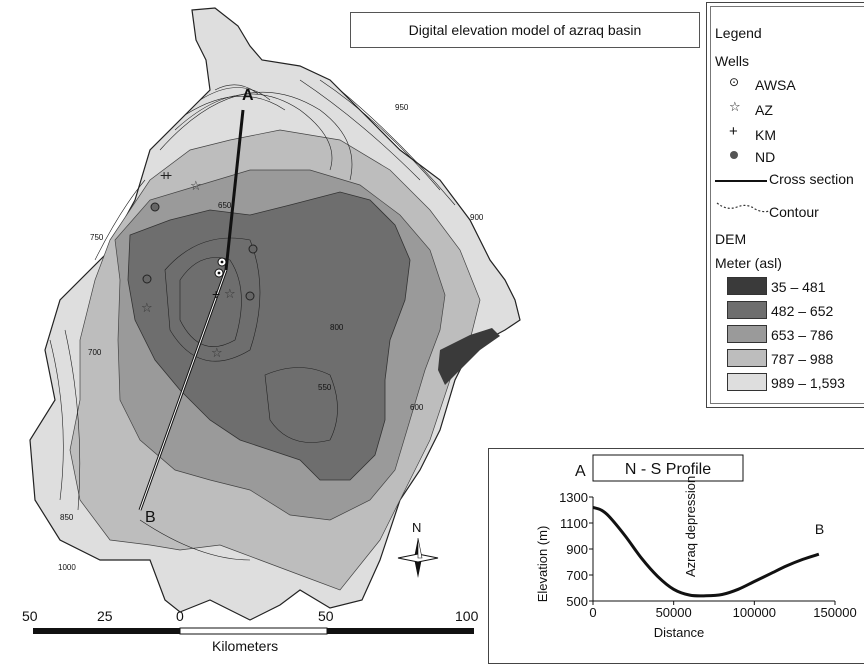 The image size is (864, 670). What do you see at coordinates (183, 390) in the screenshot?
I see `cross-section-line-highlight` at bounding box center [183, 390].